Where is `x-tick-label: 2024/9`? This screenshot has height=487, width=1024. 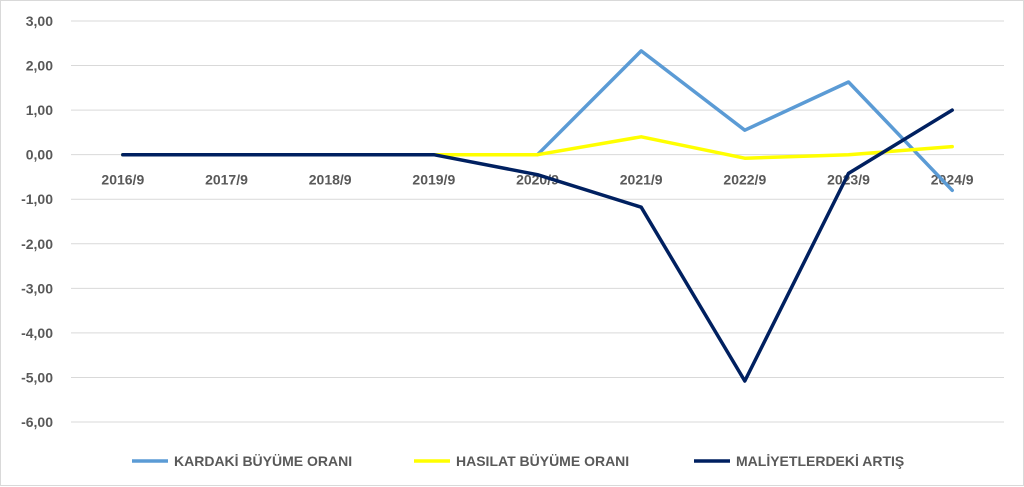 x-tick-label: 2024/9 is located at coordinates (952, 180).